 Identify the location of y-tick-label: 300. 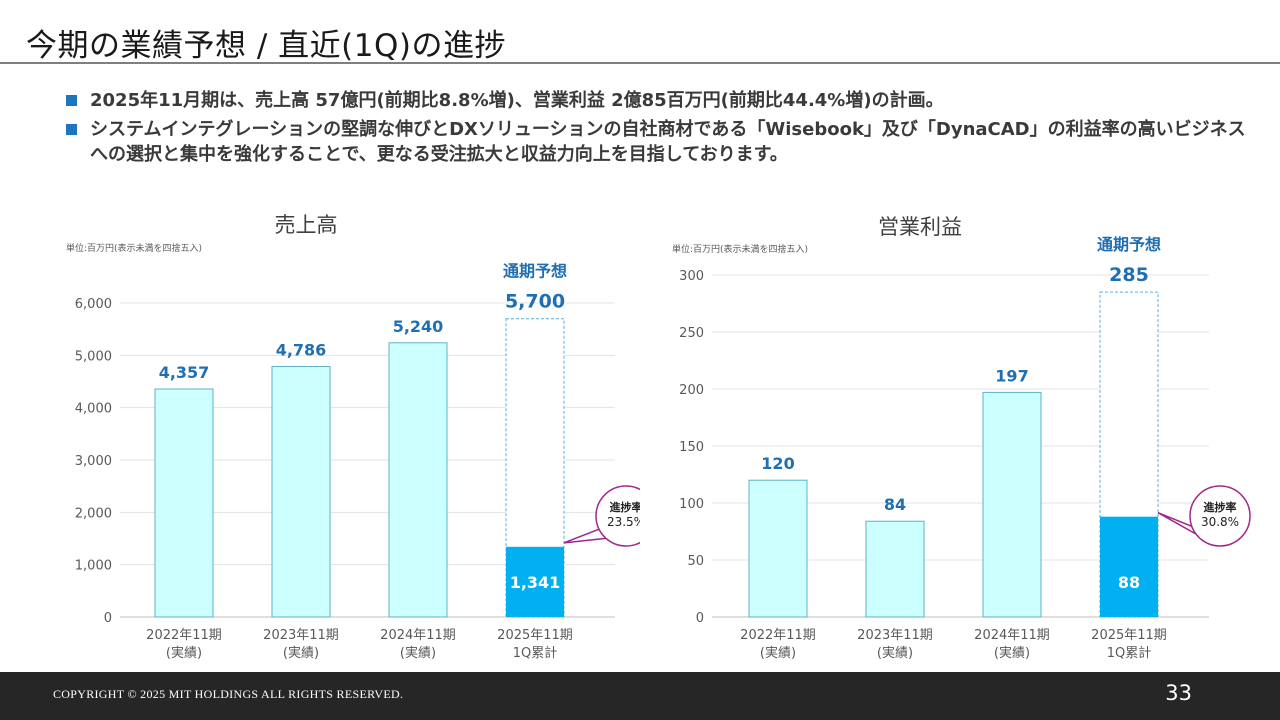
(691, 276).